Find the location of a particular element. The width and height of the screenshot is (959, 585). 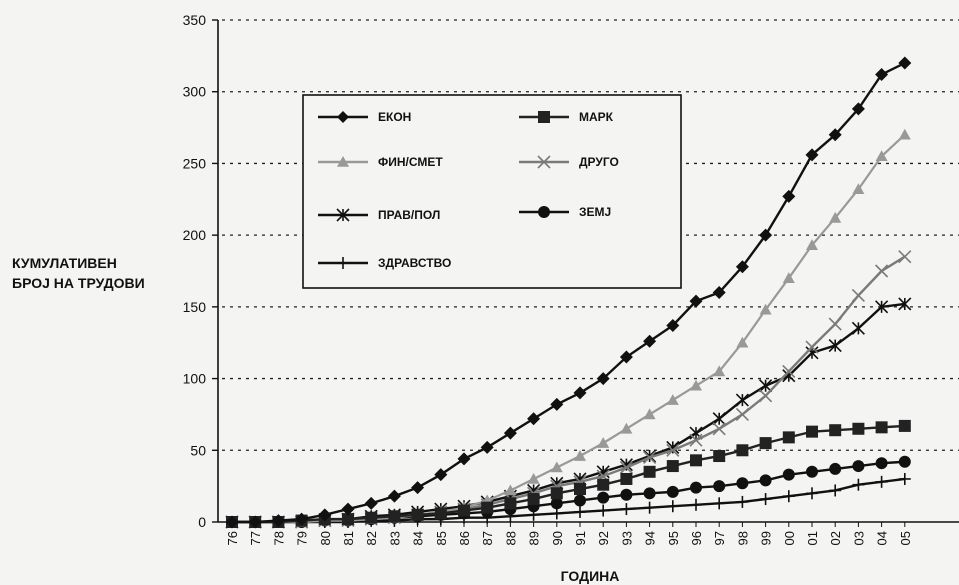

legend-entry: ЗЕМЈ is located at coordinates (565, 212).